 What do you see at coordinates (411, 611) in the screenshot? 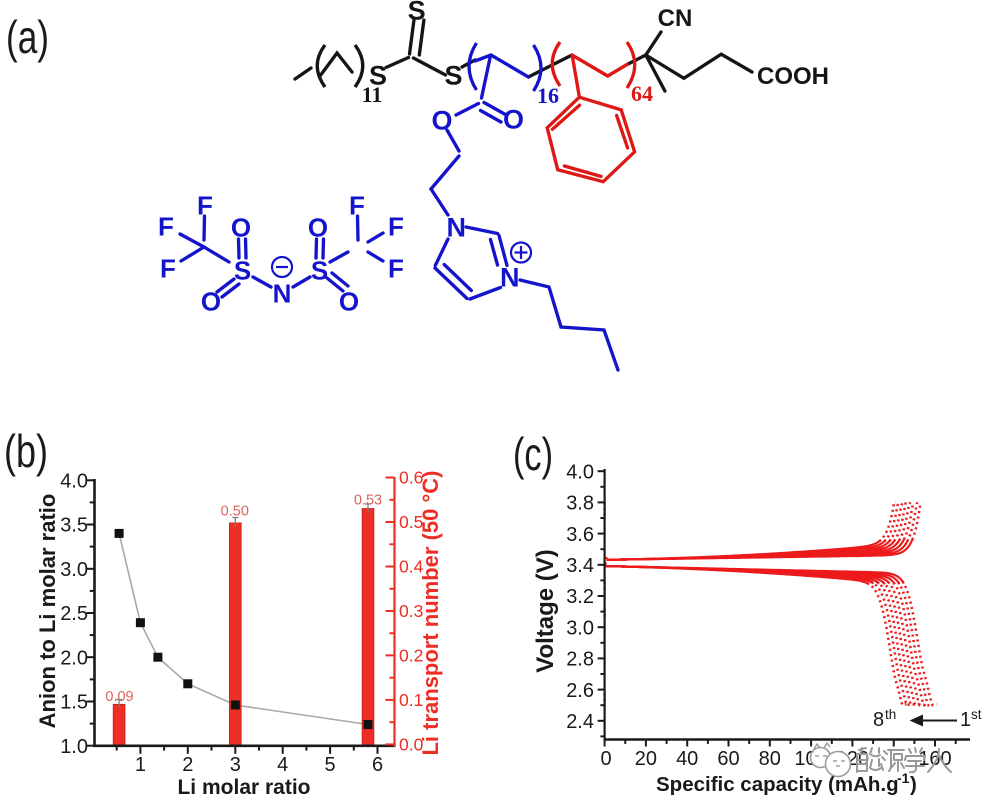
I see `svg-text: 0.3` at bounding box center [411, 611].